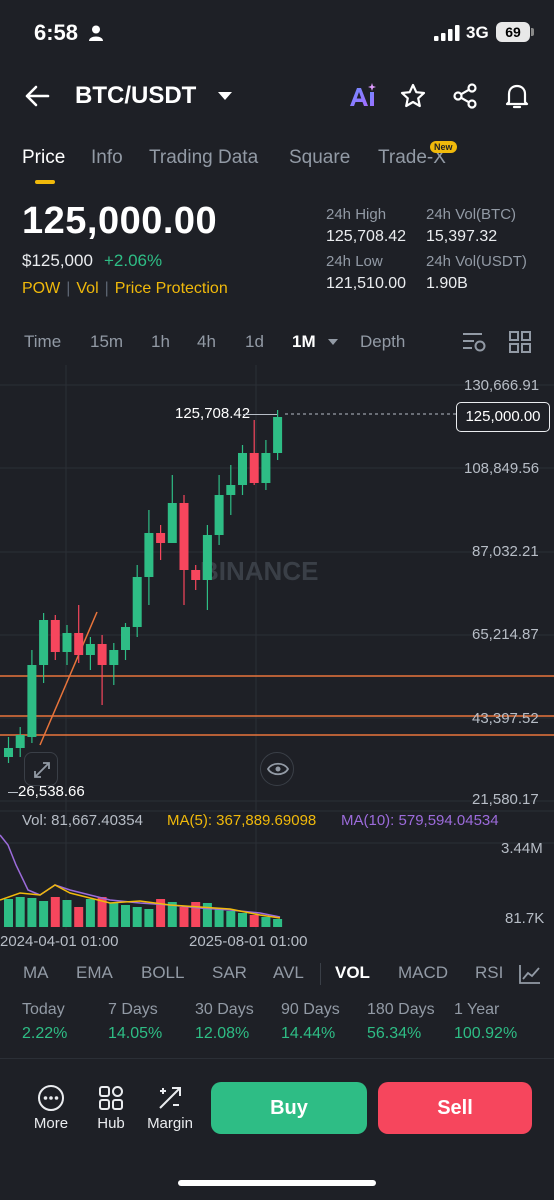  I want to click on volume-bars, so click(143, 912).